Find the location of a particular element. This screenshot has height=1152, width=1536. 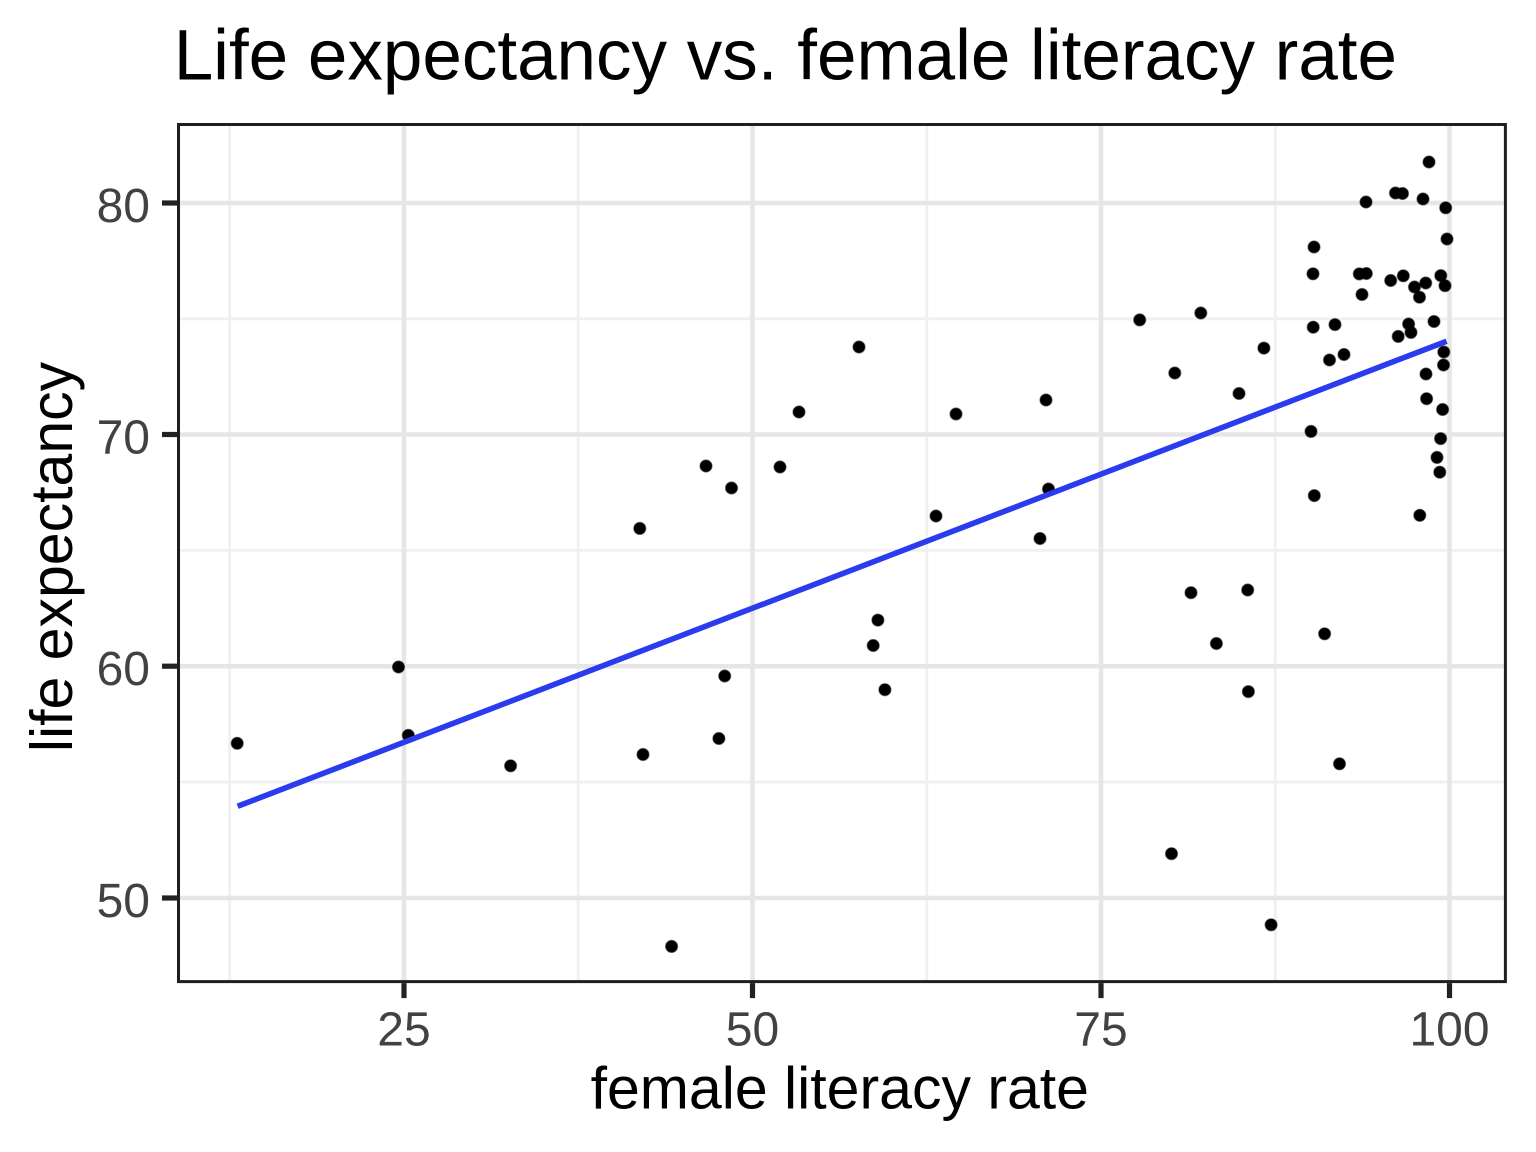

svg-text: 80 is located at coordinates (123, 206).